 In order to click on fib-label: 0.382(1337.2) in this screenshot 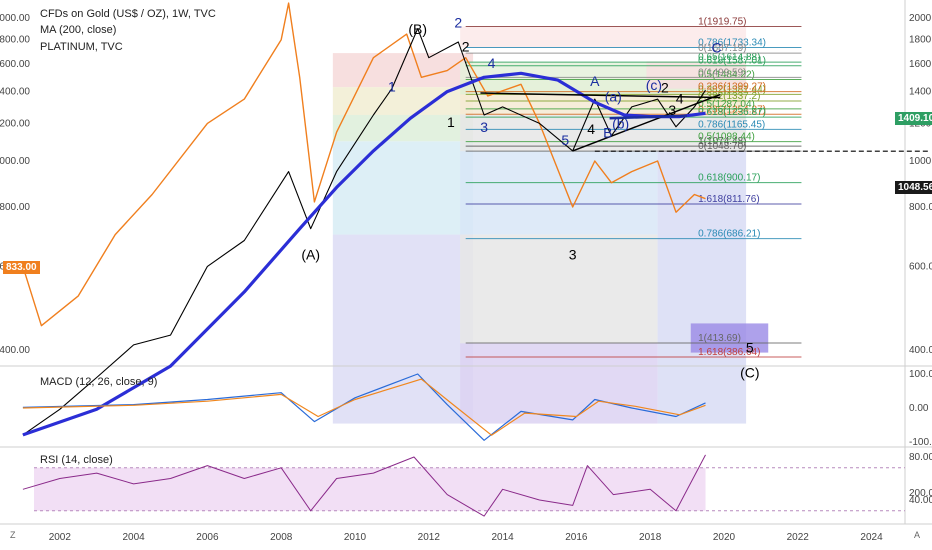, I will do `click(729, 96)`.